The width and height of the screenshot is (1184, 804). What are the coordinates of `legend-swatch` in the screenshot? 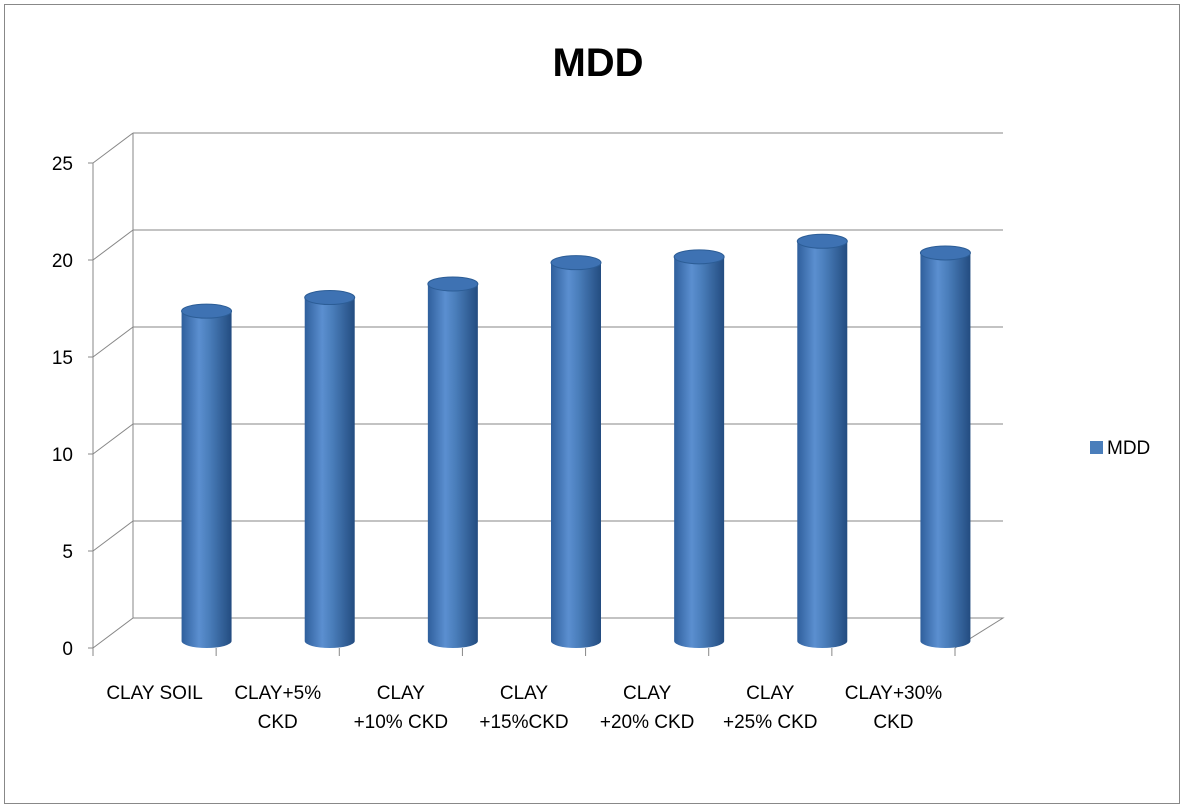 It's located at (1096, 447).